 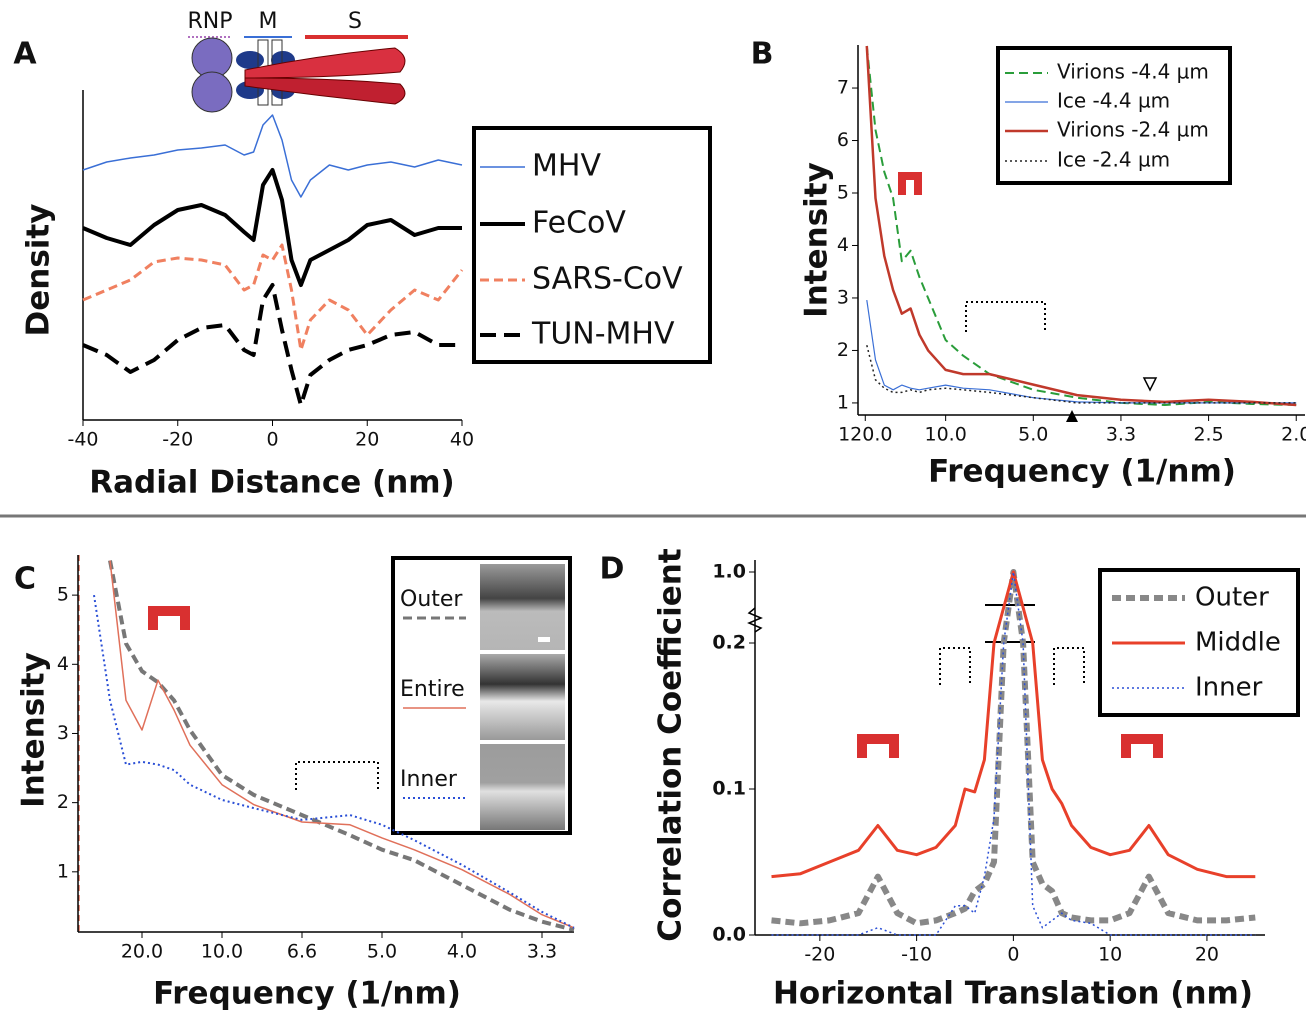 I want to click on m-protein, so click(x=250, y=60).